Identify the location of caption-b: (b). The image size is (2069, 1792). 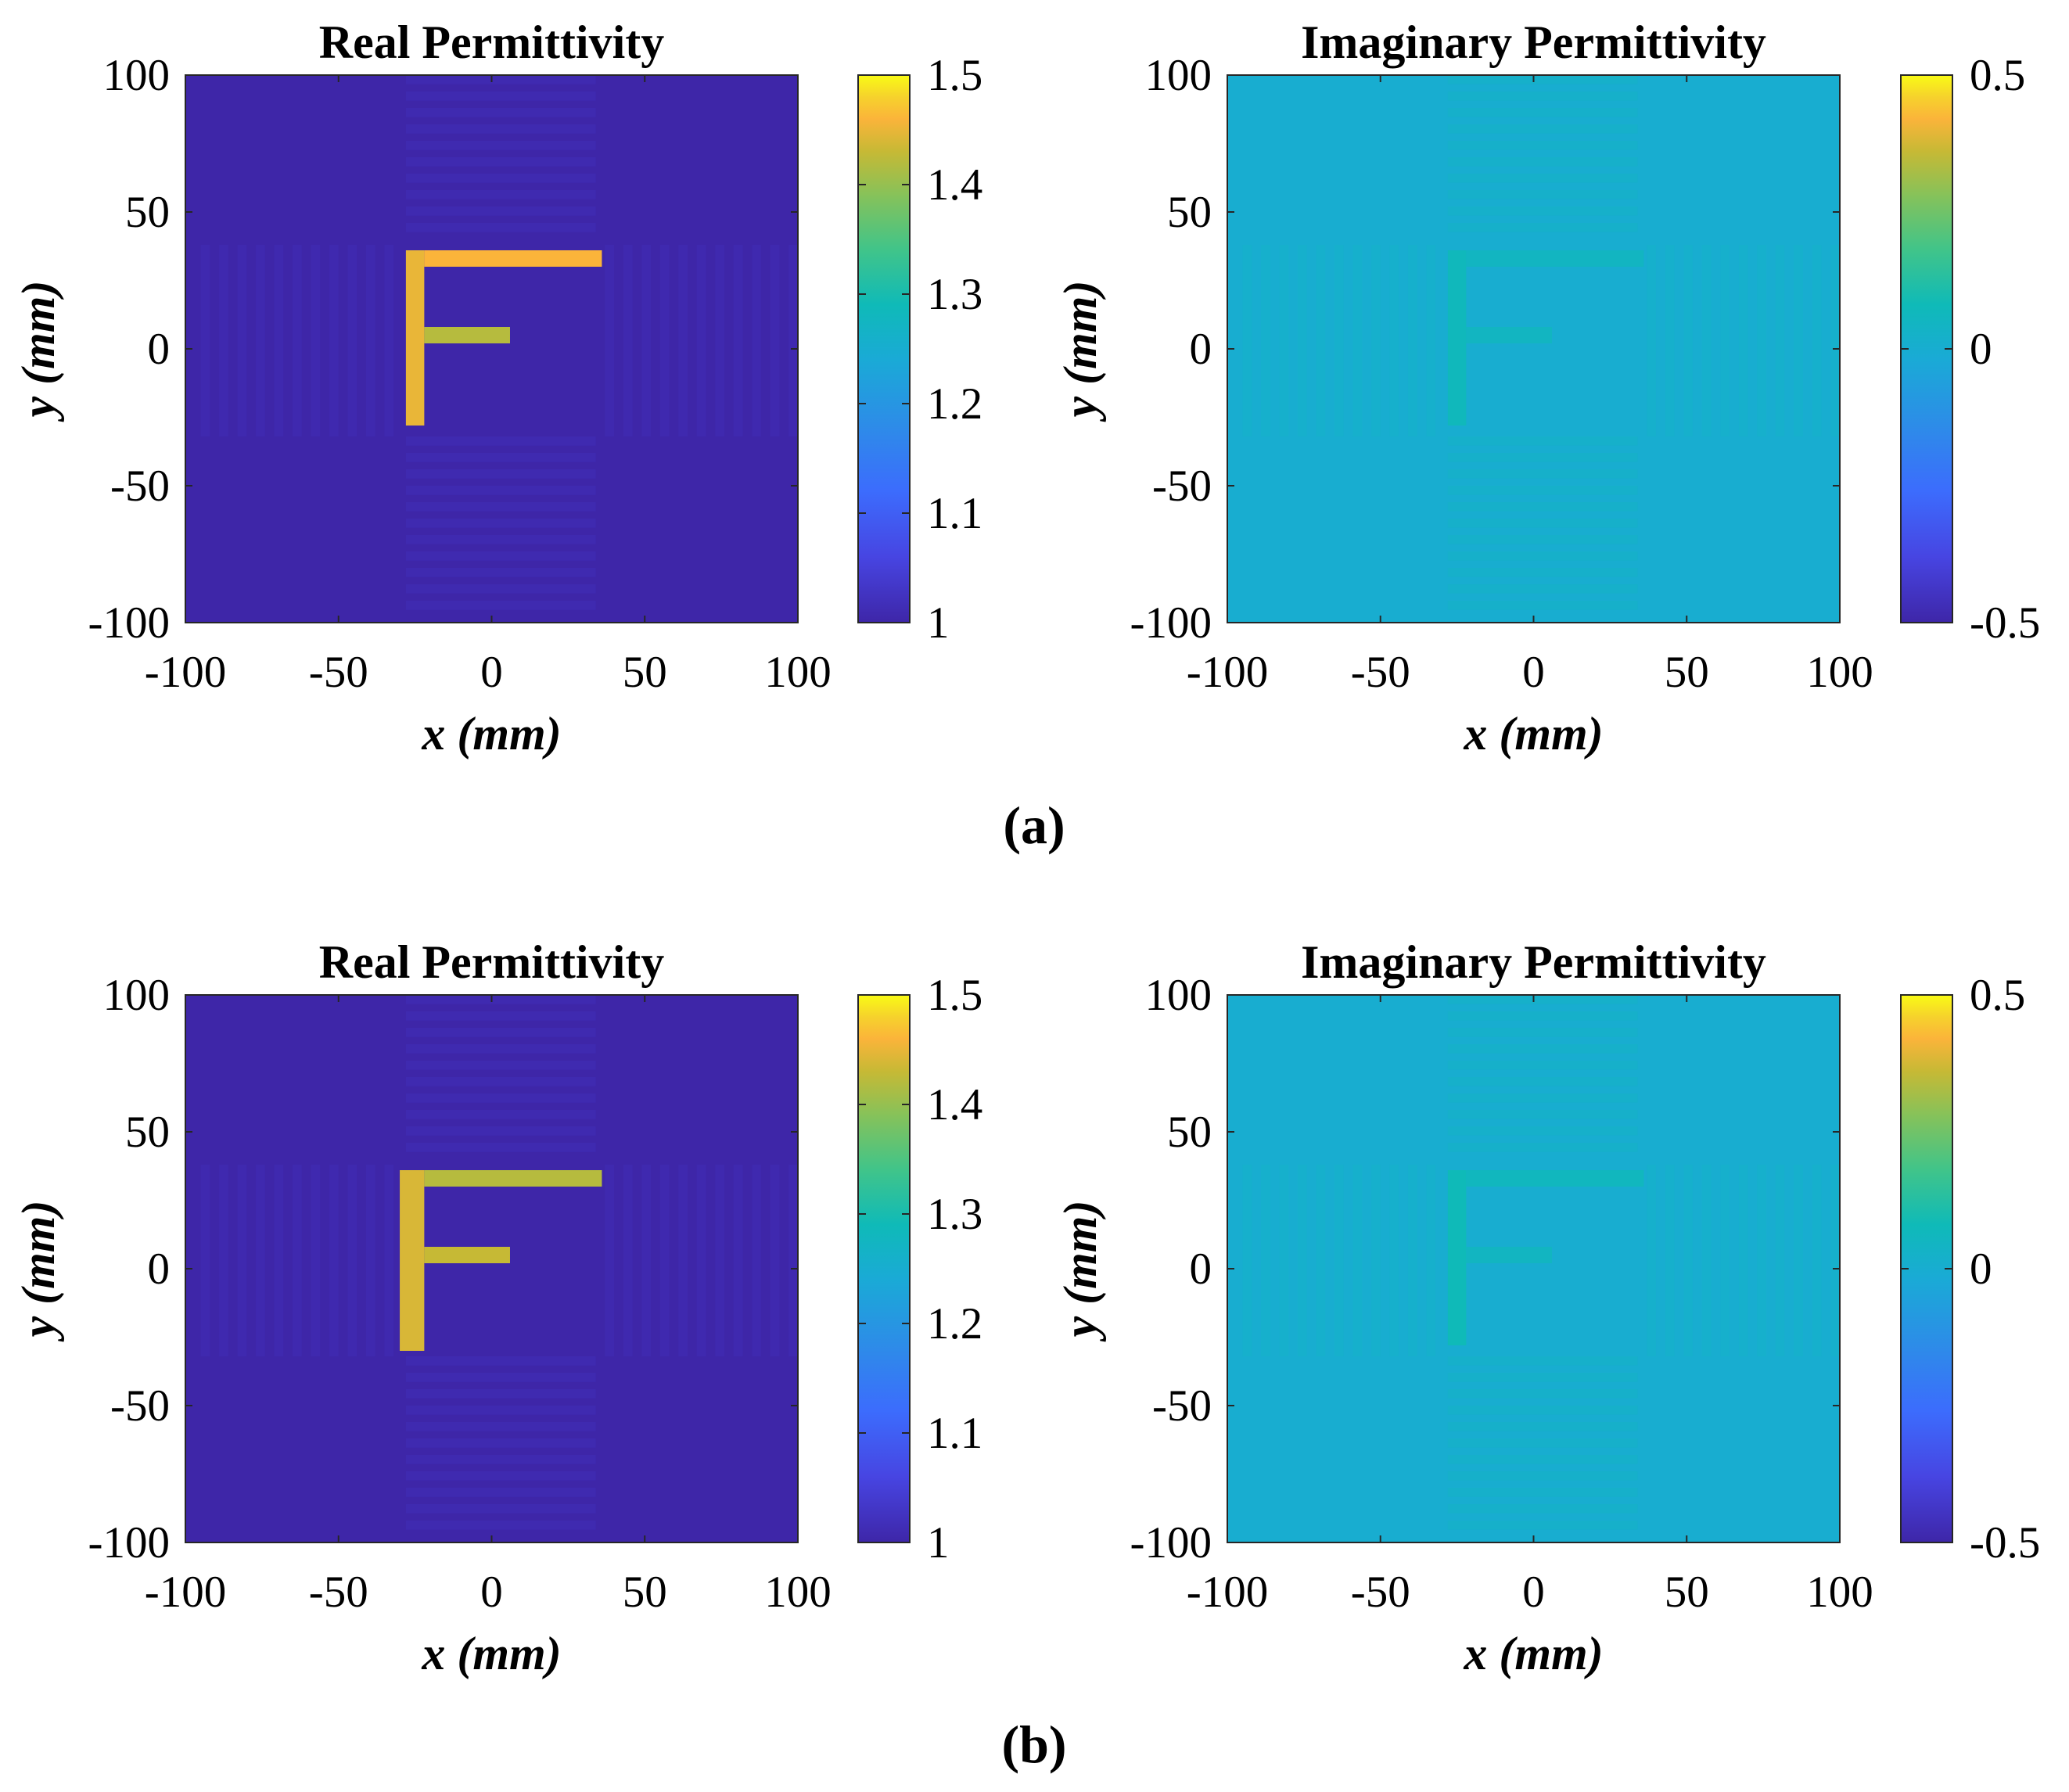
(1033, 1744).